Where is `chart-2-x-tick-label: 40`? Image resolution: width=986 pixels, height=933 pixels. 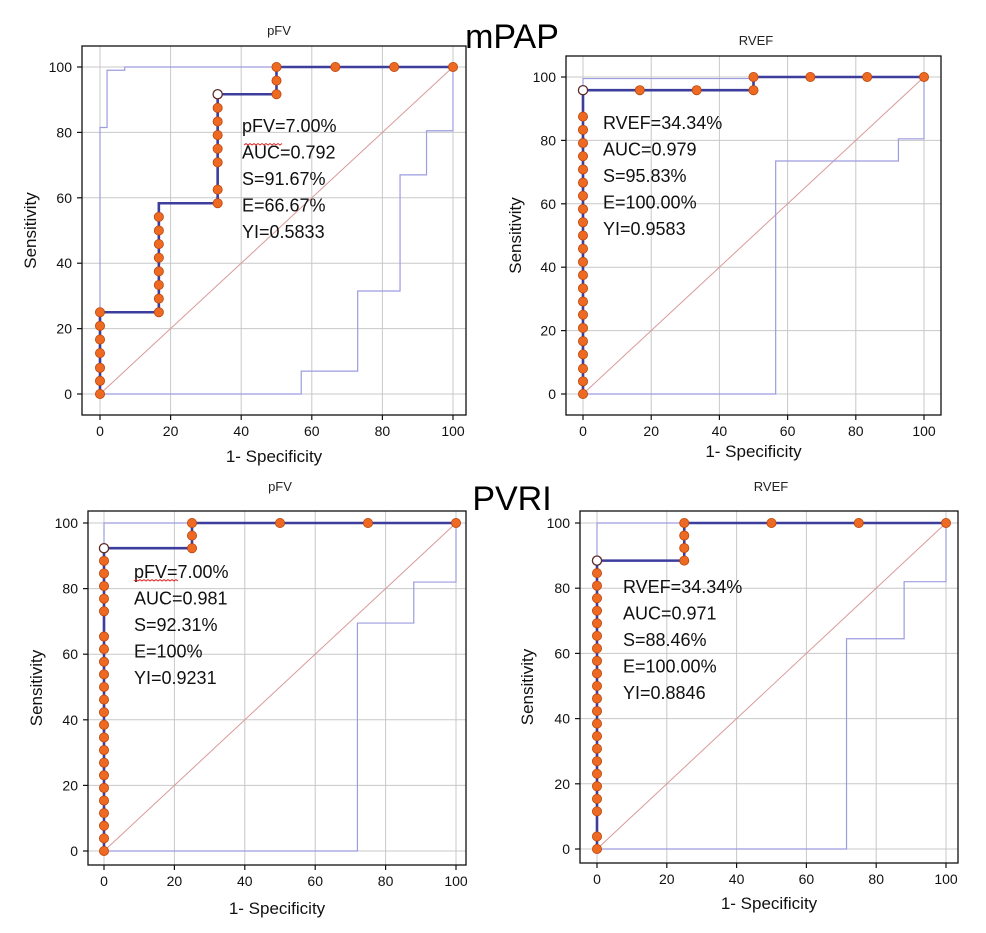 chart-2-x-tick-label: 40 is located at coordinates (720, 431).